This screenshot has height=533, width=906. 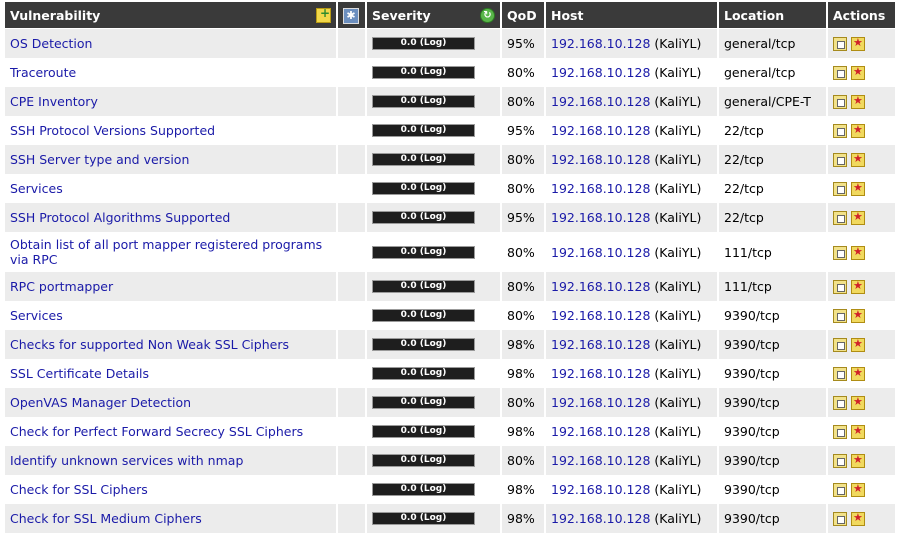 I want to click on vulnerability-link: OS Detection, so click(x=51, y=43).